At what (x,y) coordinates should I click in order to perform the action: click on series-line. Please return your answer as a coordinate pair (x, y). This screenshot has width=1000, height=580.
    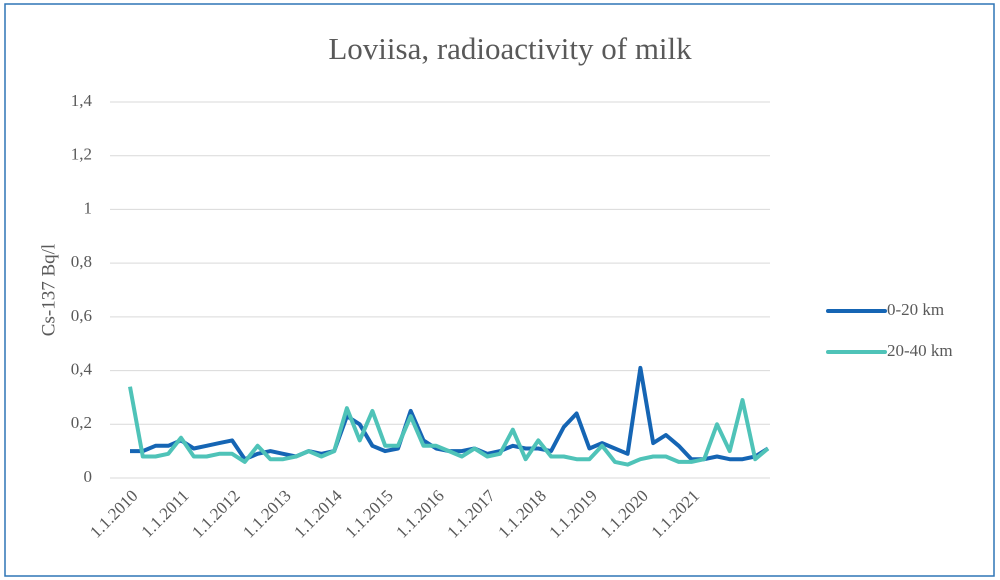
    Looking at the image, I should click on (449, 426).